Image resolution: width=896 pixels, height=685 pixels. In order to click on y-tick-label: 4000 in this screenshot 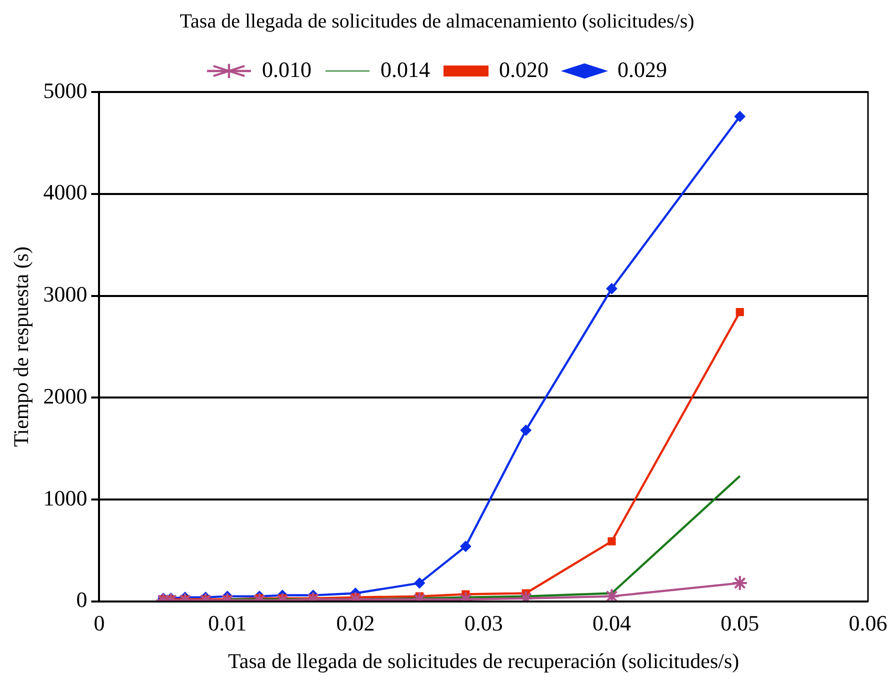, I will do `click(65, 192)`.